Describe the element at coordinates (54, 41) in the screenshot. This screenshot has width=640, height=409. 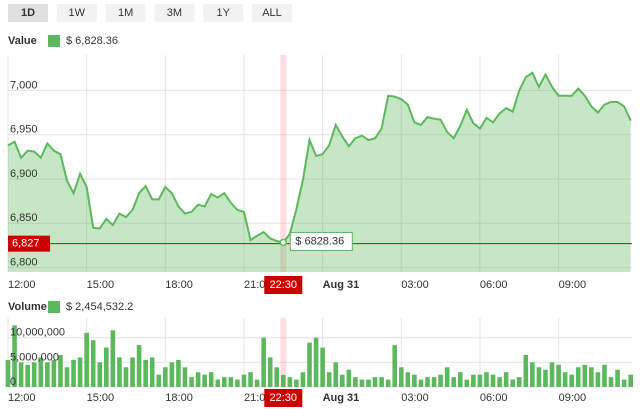
I see `legend-swatch` at that location.